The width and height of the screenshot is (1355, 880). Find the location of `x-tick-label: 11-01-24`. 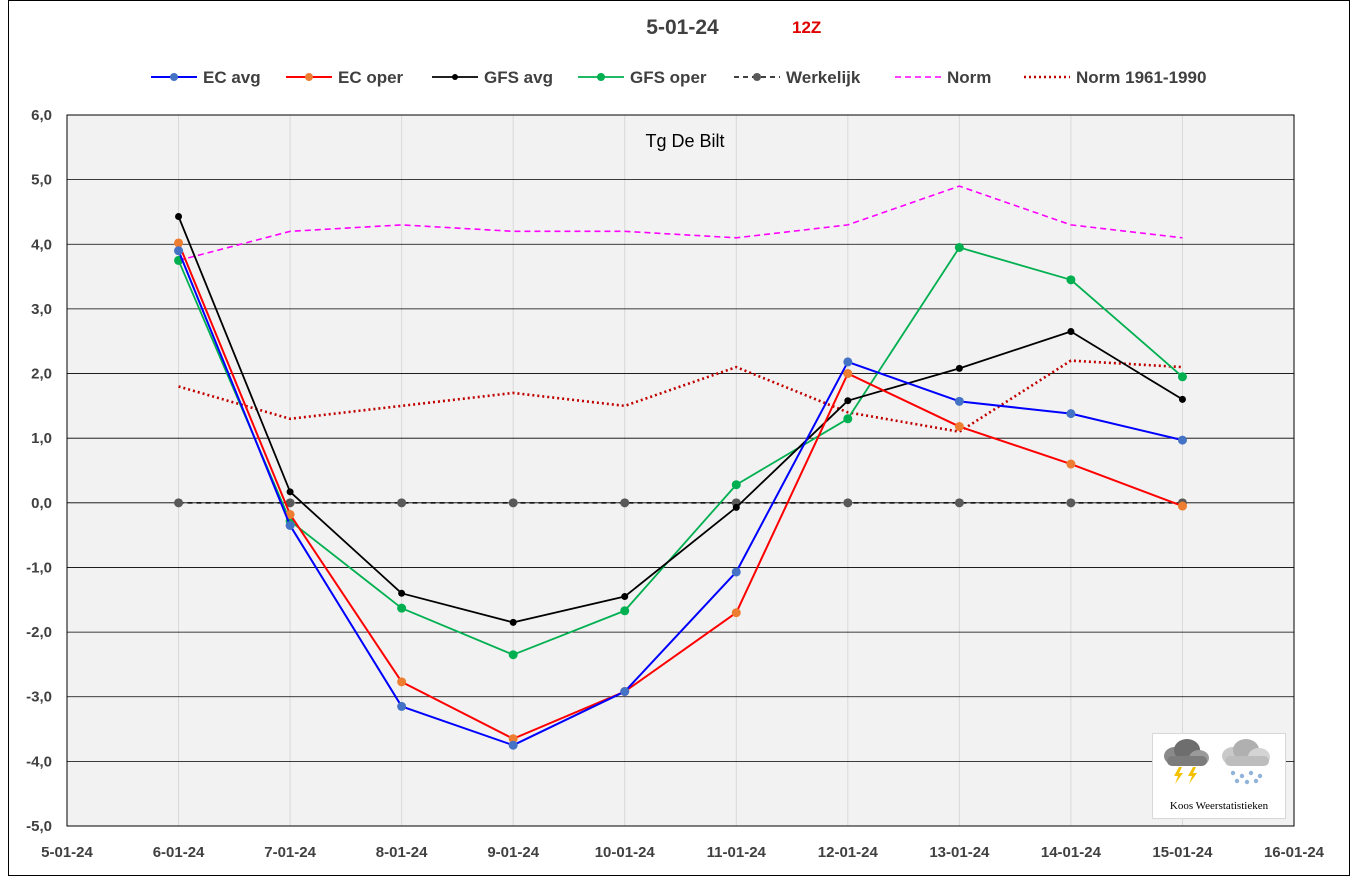

x-tick-label: 11-01-24 is located at coordinates (737, 852).